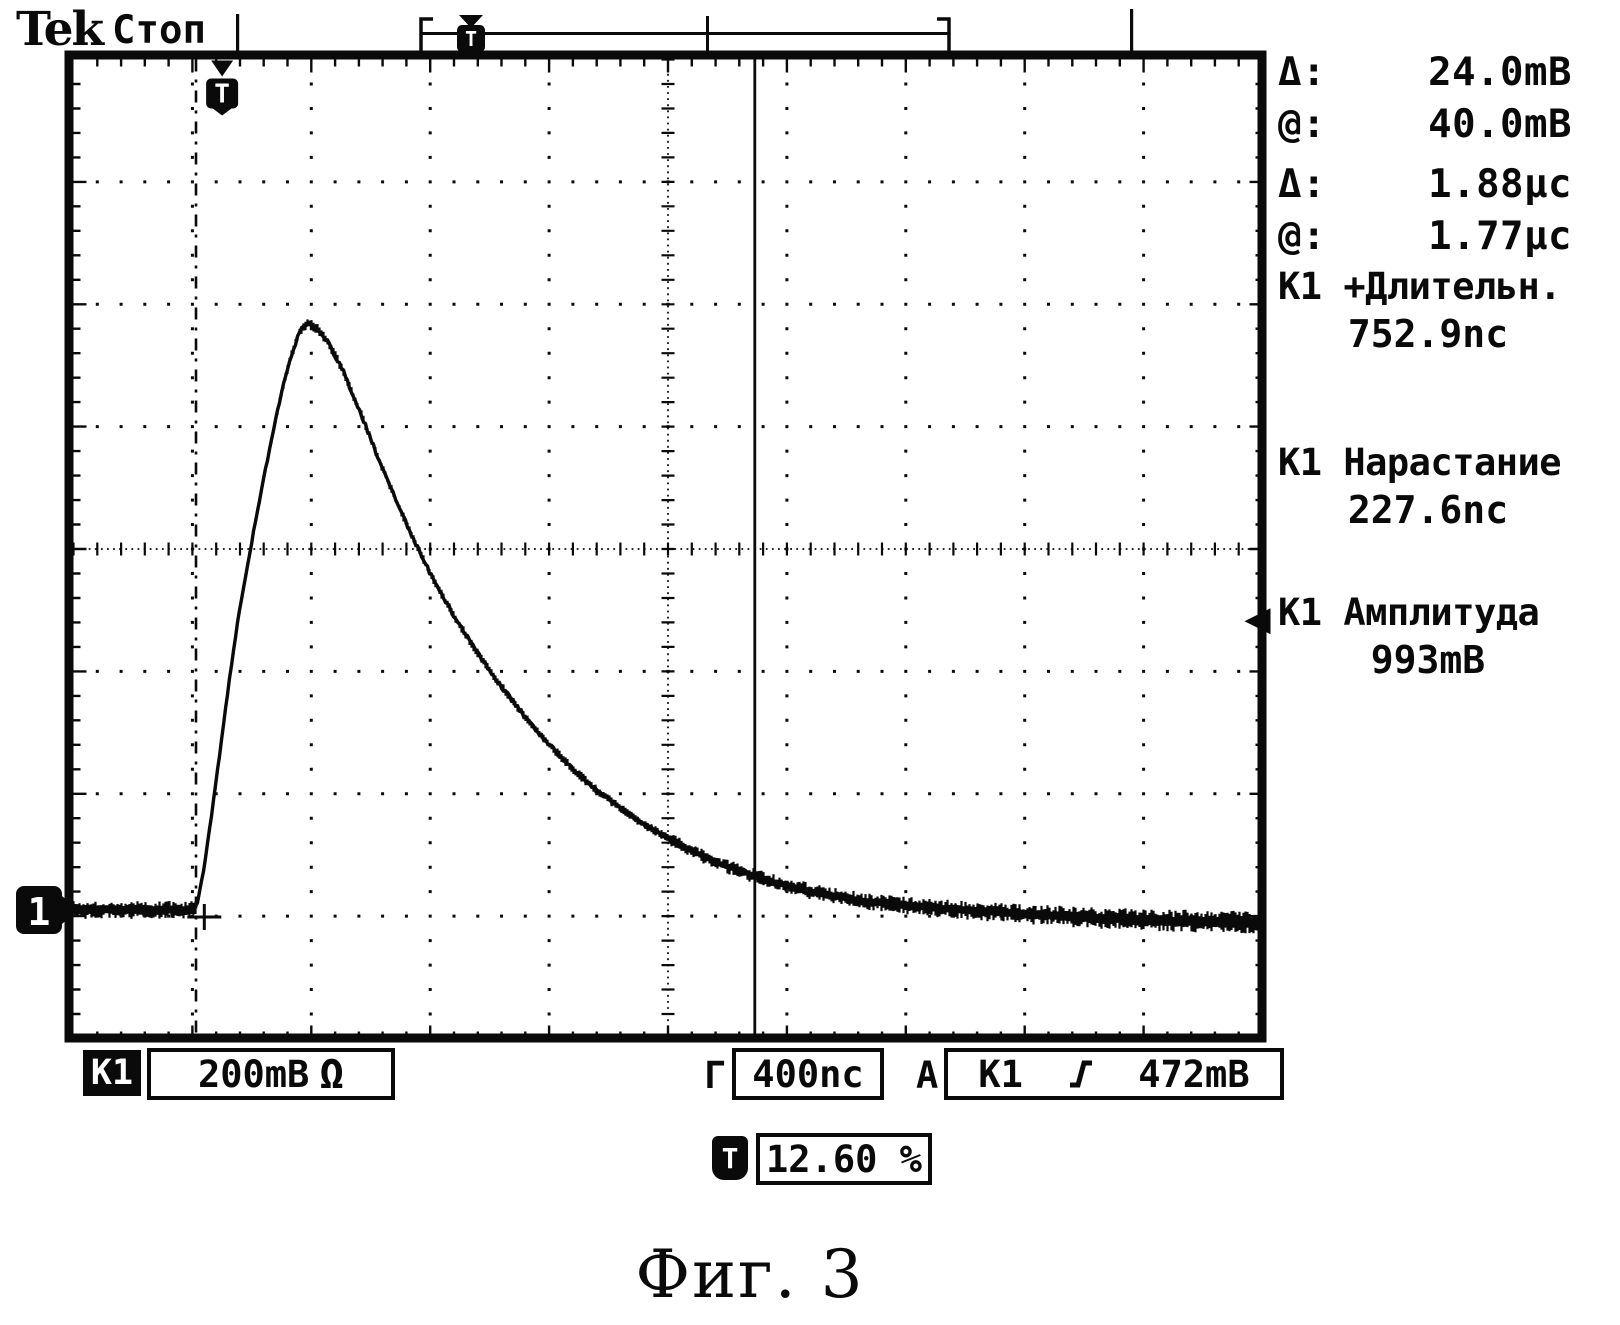  I want to click on channel-tag-label: К1, so click(112, 1073).